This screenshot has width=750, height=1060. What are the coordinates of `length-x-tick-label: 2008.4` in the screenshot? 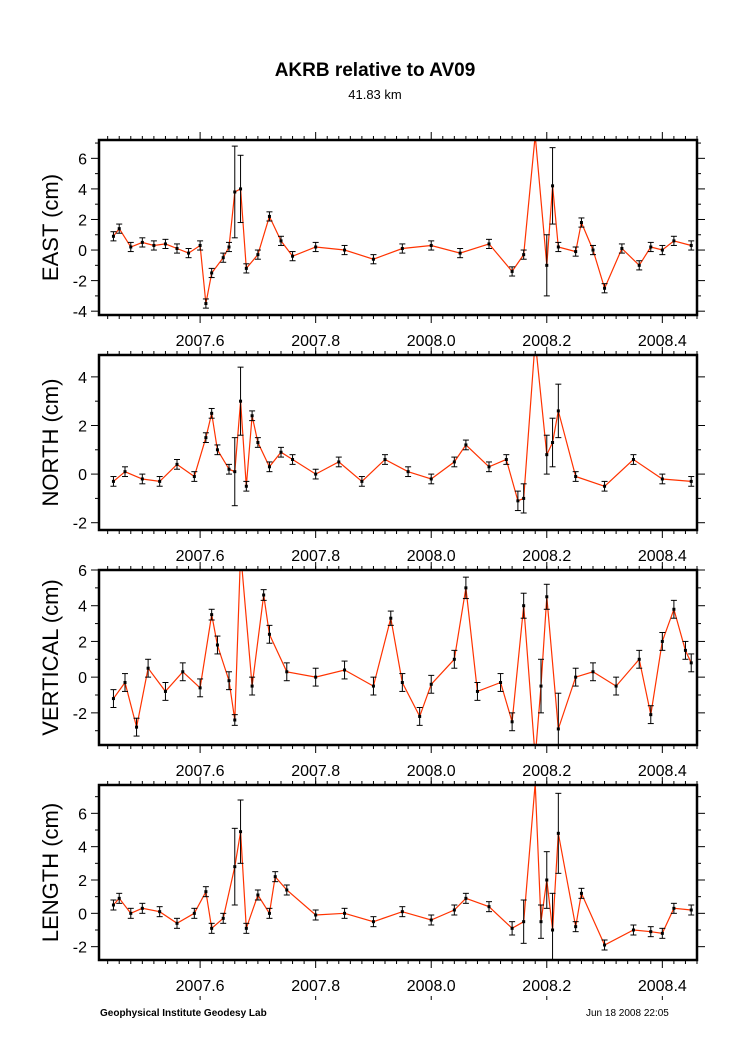 It's located at (662, 986).